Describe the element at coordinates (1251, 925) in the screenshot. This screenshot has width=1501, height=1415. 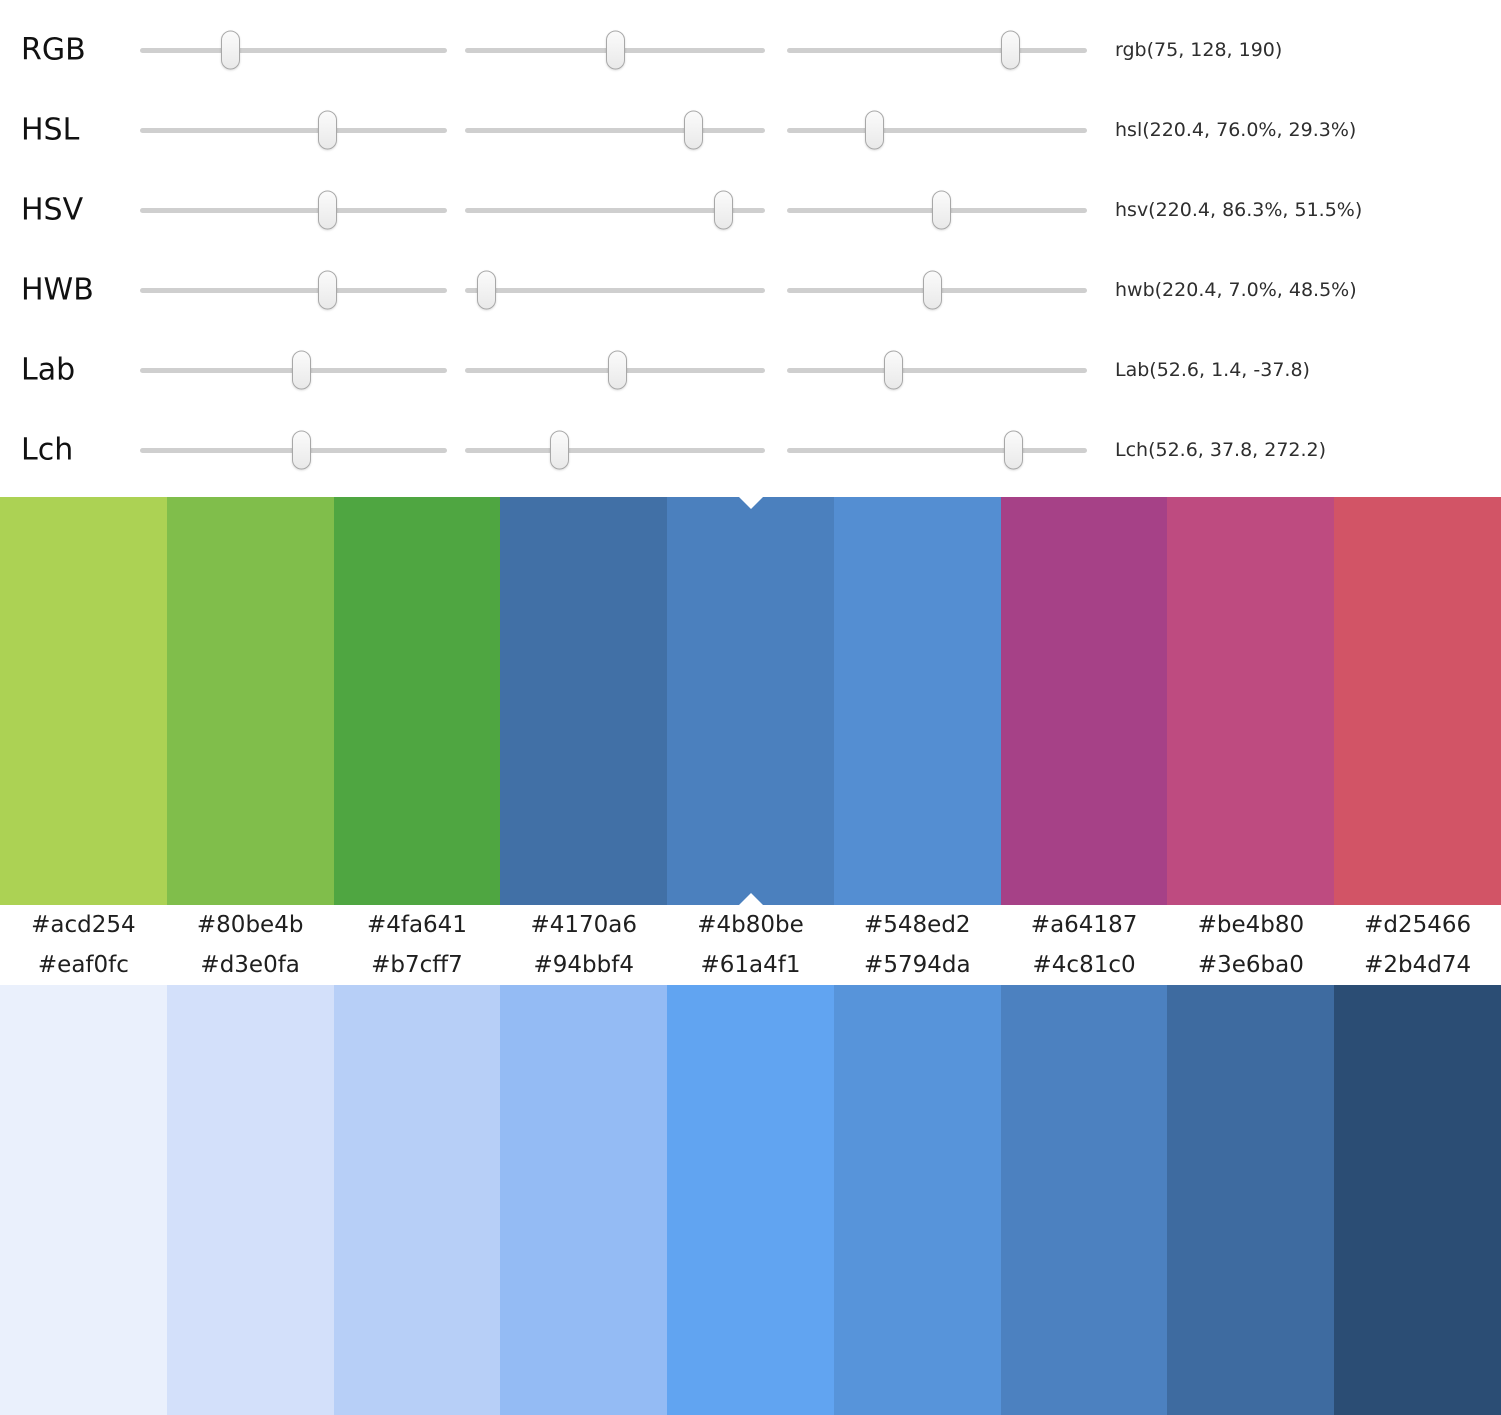
I see `hue-hex-label: #be4b80` at that location.